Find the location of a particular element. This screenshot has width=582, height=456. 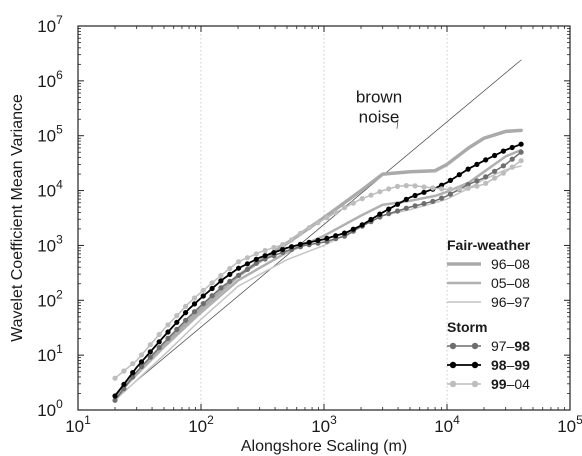

text-part: 2 is located at coordinates (59, 294).